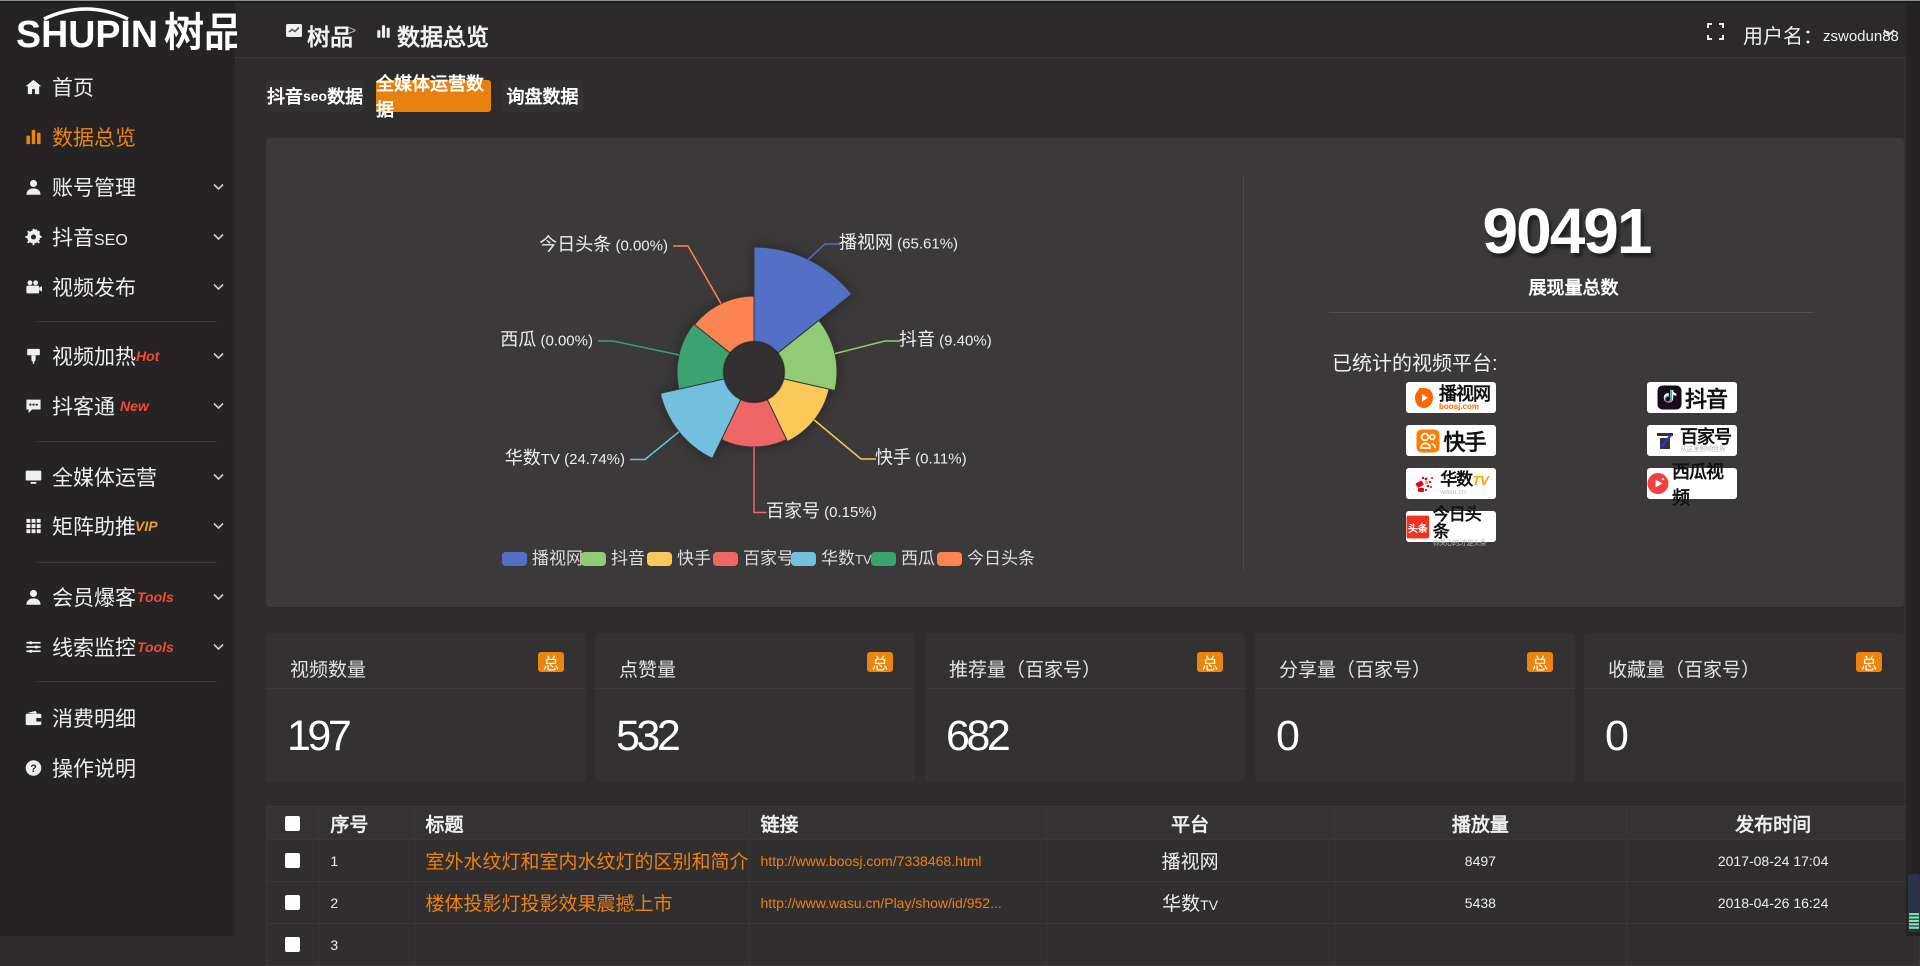 This screenshot has height=966, width=1920. What do you see at coordinates (1001, 558) in the screenshot?
I see `svg-text: 今日头条` at bounding box center [1001, 558].